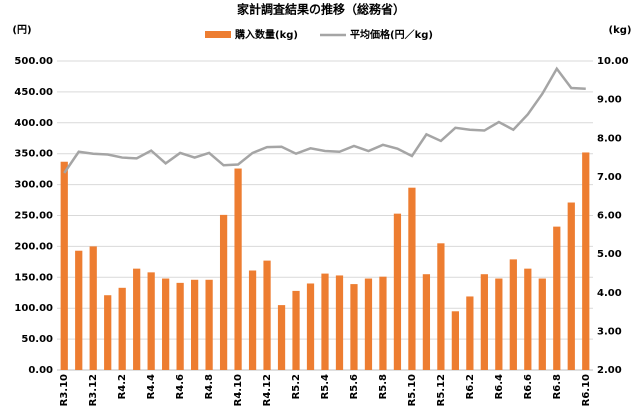 This screenshot has height=418, width=642. I want to click on y2-tick-label: 9.00, so click(609, 100).